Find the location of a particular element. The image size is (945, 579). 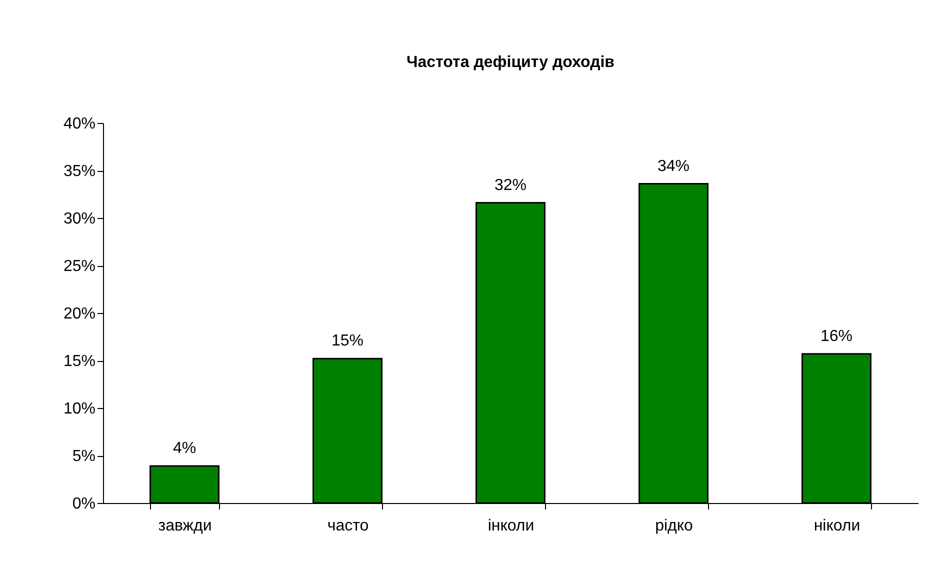

x-tick-label: інколи is located at coordinates (511, 526).